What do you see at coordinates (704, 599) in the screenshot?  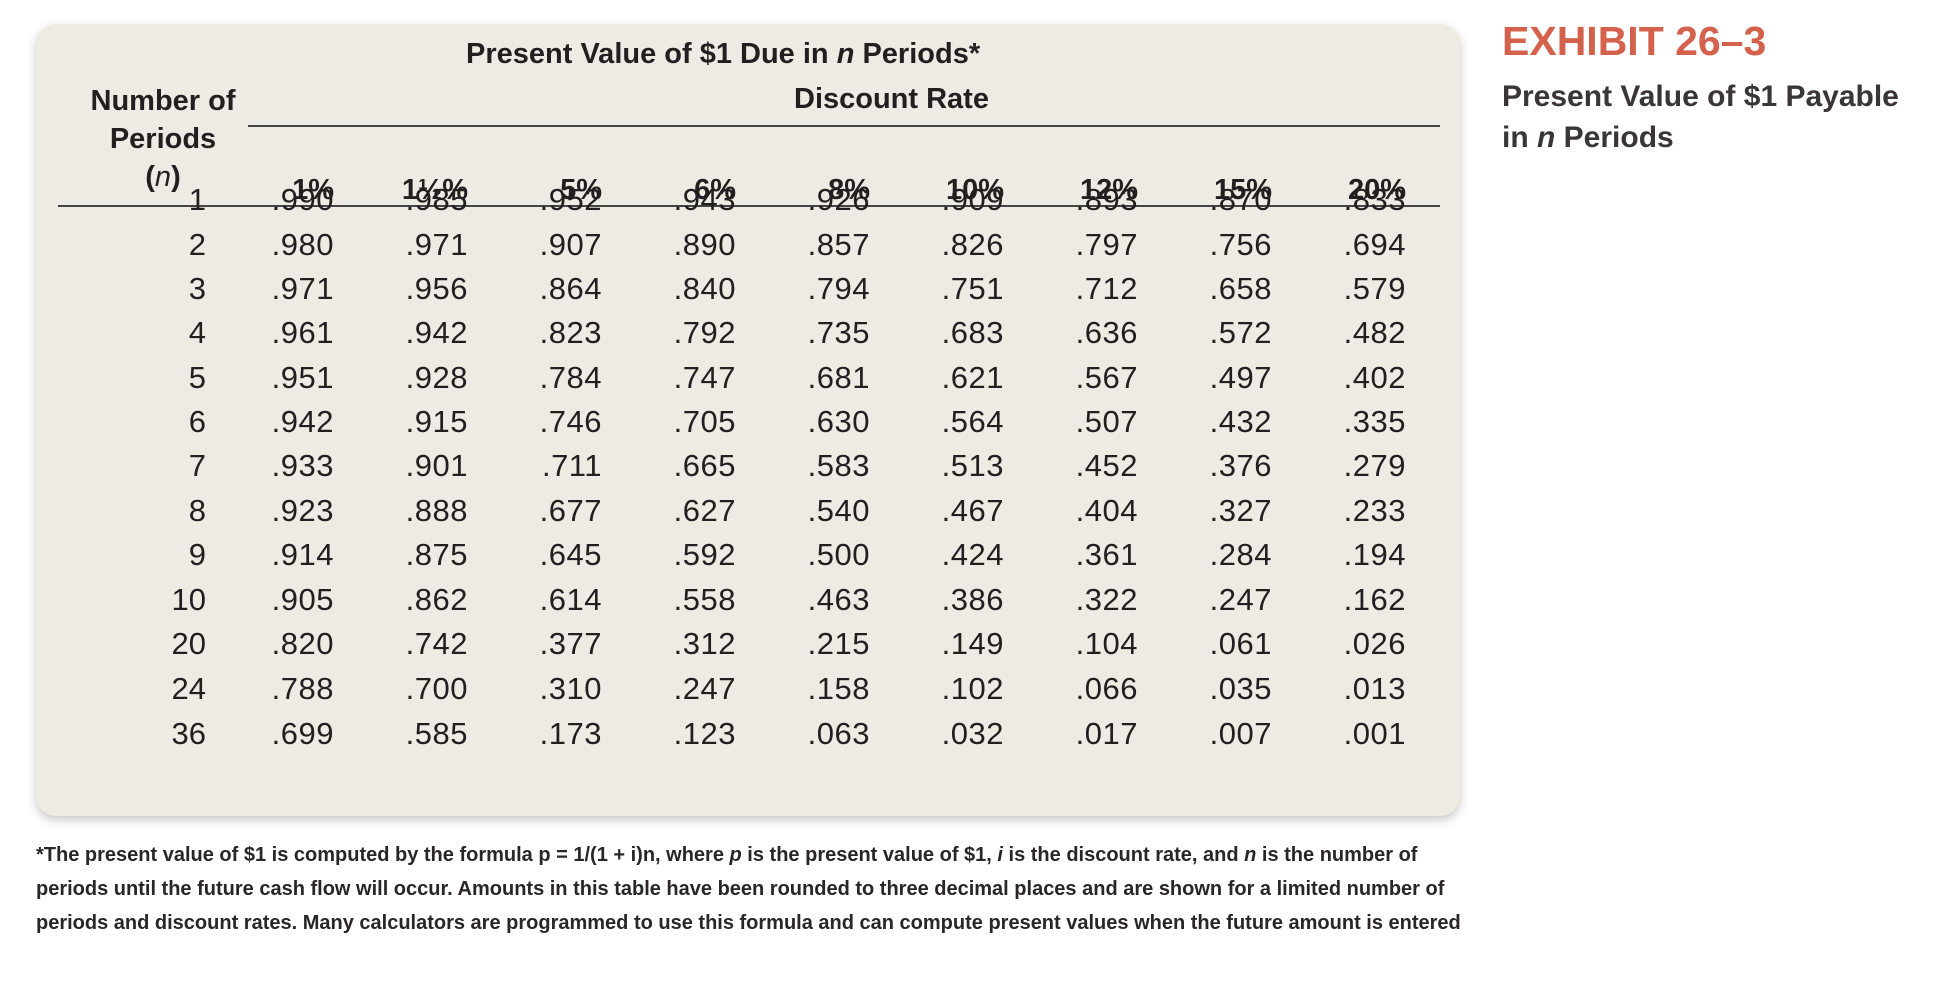 I see `value-cell: .558` at bounding box center [704, 599].